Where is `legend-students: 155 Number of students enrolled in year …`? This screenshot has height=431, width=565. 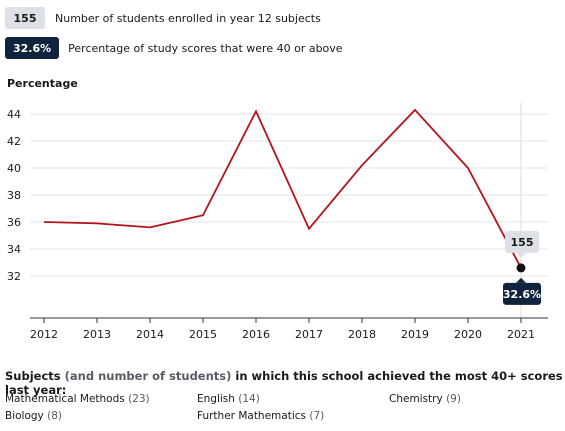 legend-students: 155 Number of students enrolled in year … is located at coordinates (163, 18).